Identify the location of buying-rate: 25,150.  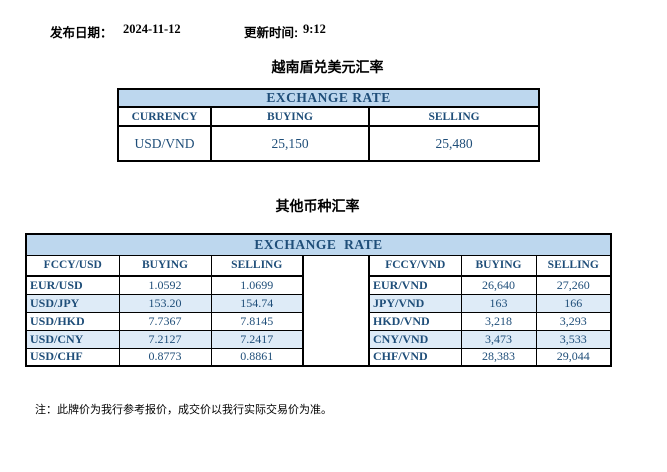
(290, 143).